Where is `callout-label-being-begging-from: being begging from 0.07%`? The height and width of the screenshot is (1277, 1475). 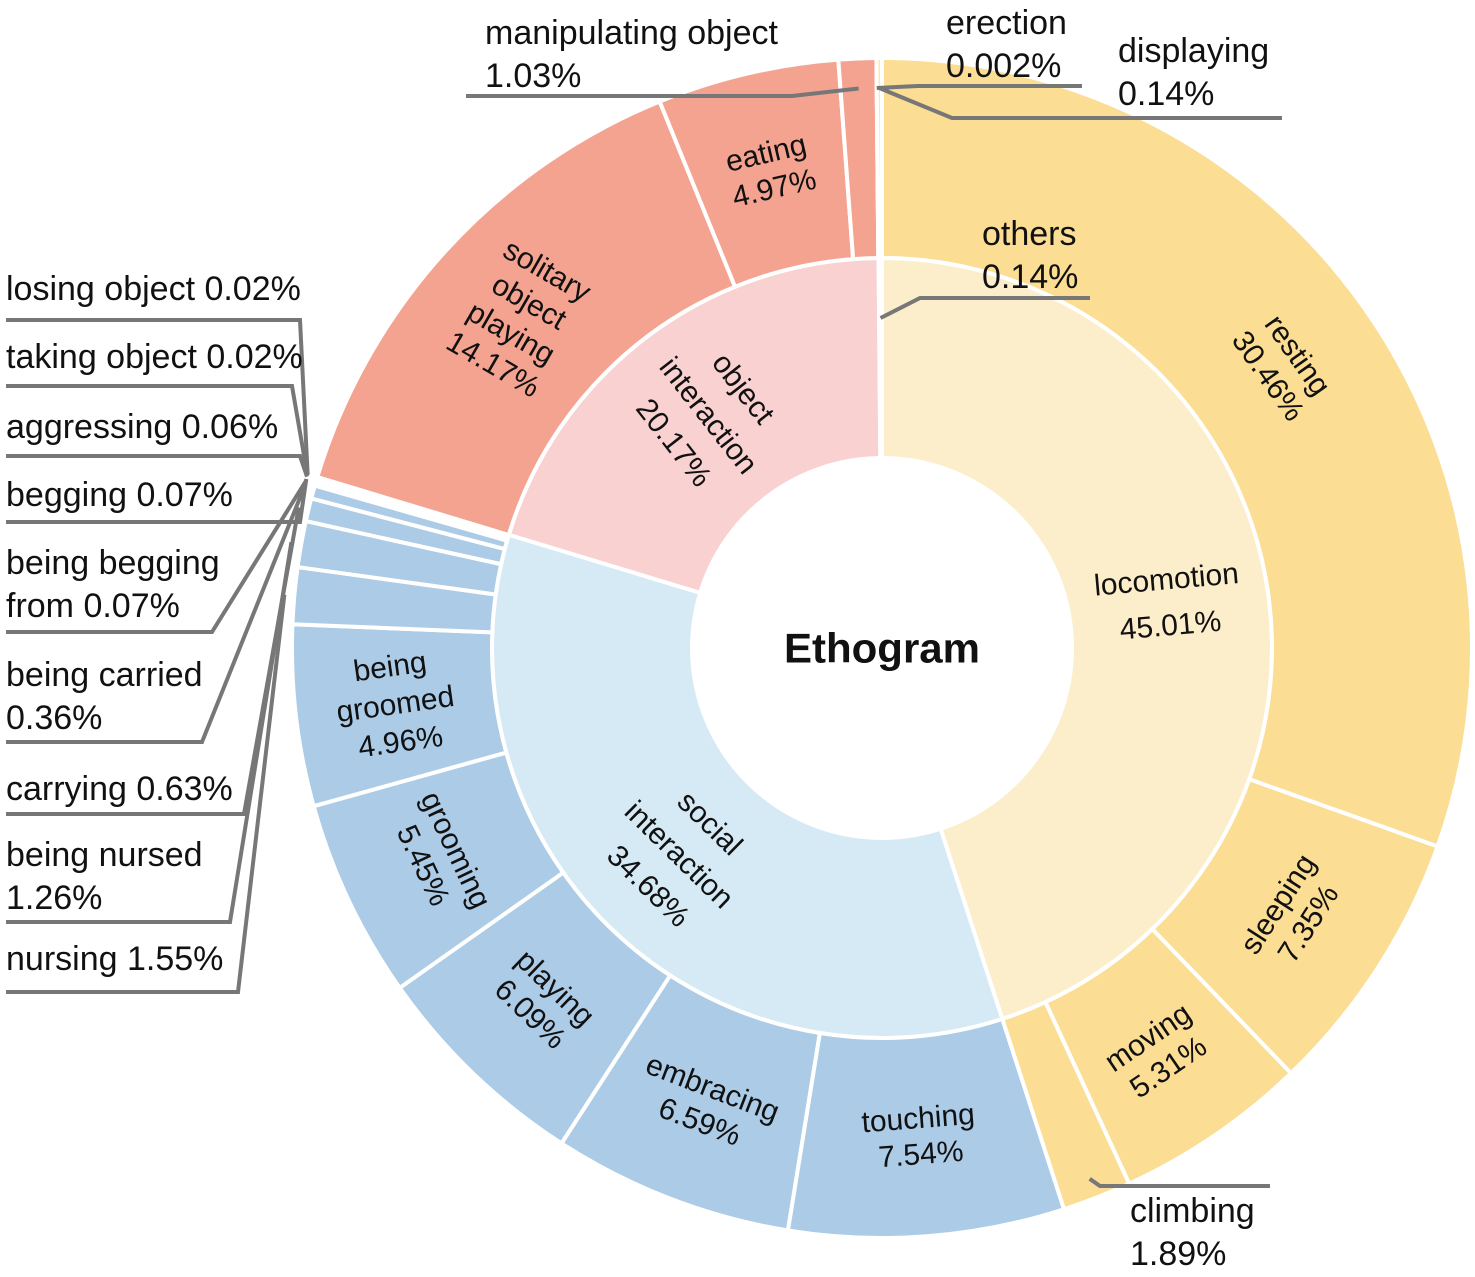 callout-label-being-begging-from: being begging from 0.07% is located at coordinates (113, 584).